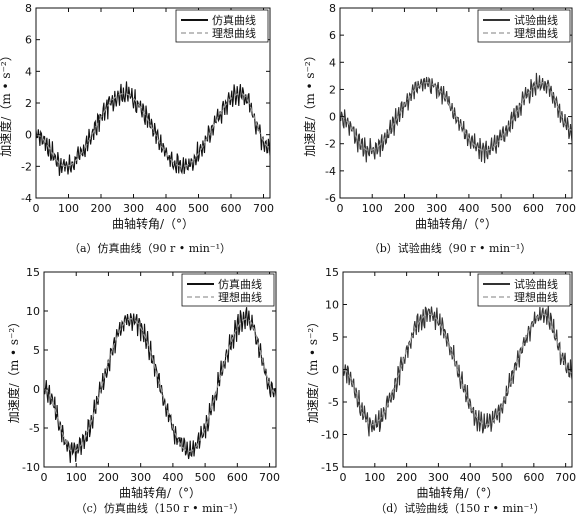 This screenshot has width=576, height=523. Describe the element at coordinates (460, 508) in the screenshot. I see `panel-caption: （d）试验曲线（150 r • min⁻¹）` at that location.